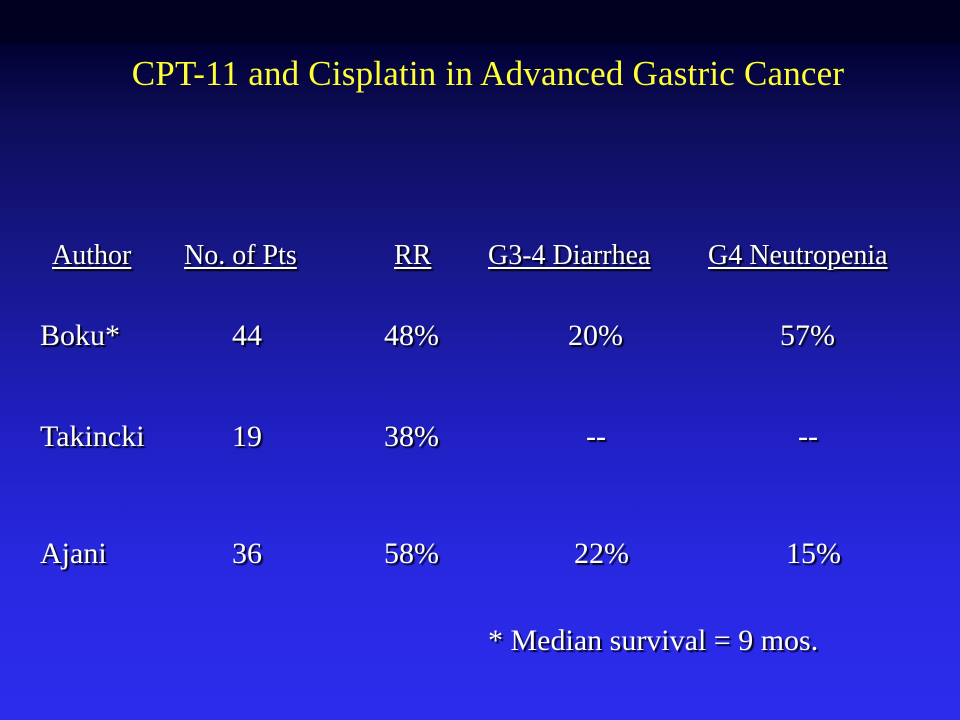 This screenshot has height=720, width=960. What do you see at coordinates (240, 255) in the screenshot?
I see `header-no-of-pts: No. of Pts` at bounding box center [240, 255].